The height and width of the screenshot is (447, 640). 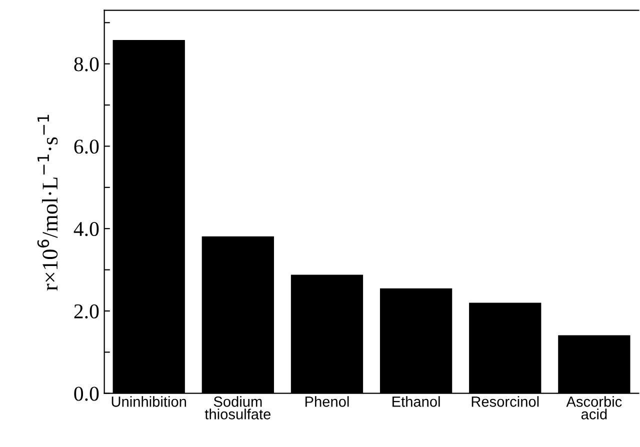 I want to click on x-tick-label: Ascorbic acid, so click(x=594, y=408).